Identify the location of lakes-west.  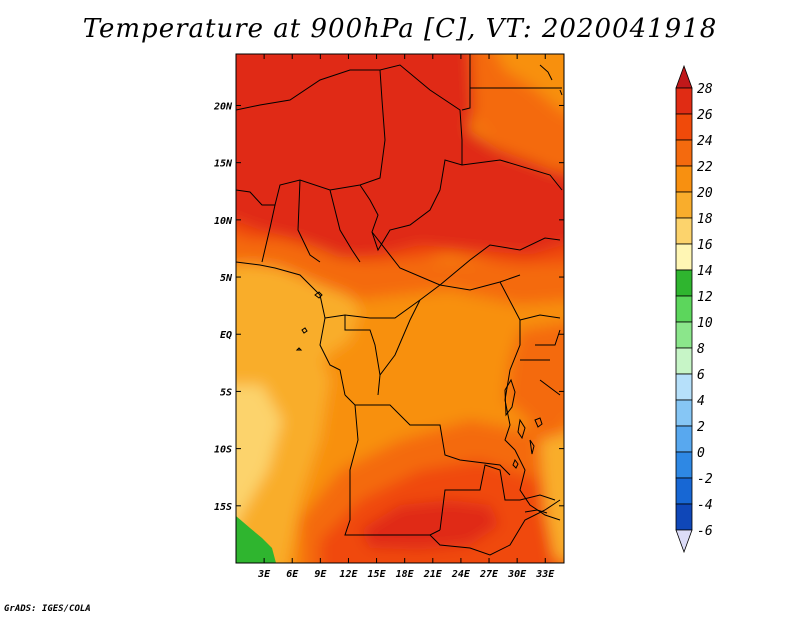
(309, 321).